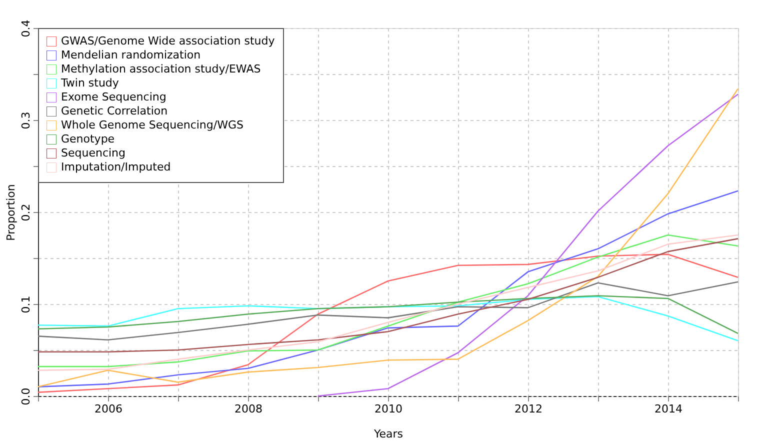  I want to click on y-tick-label: 0.2, so click(26, 213).